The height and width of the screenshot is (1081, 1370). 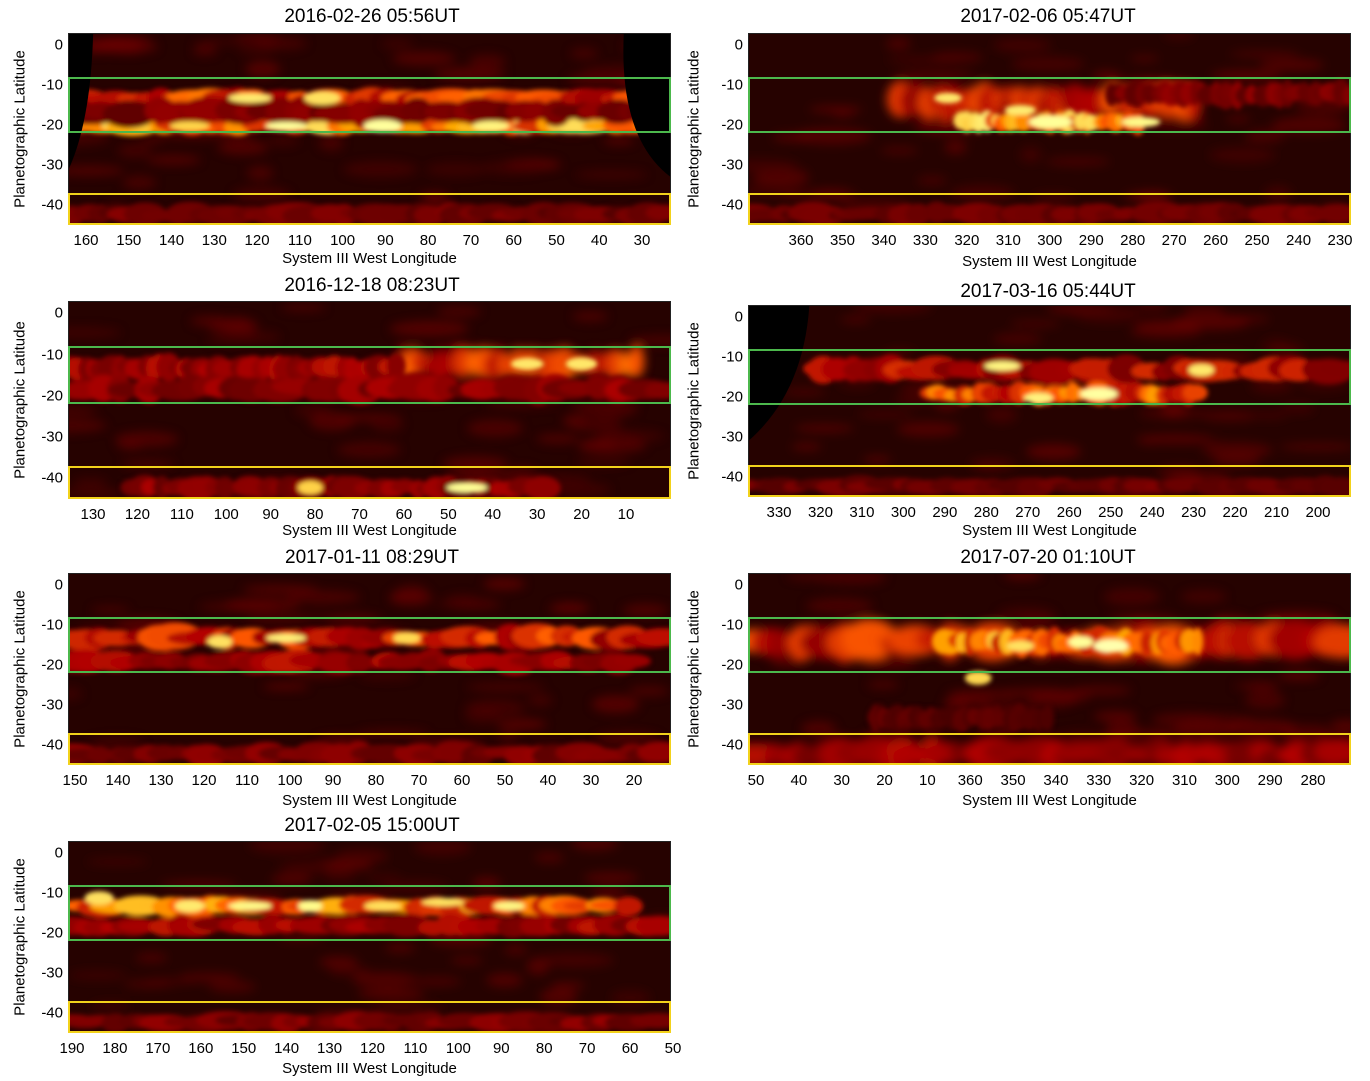 I want to click on x-tick-label: 10, so click(x=626, y=514).